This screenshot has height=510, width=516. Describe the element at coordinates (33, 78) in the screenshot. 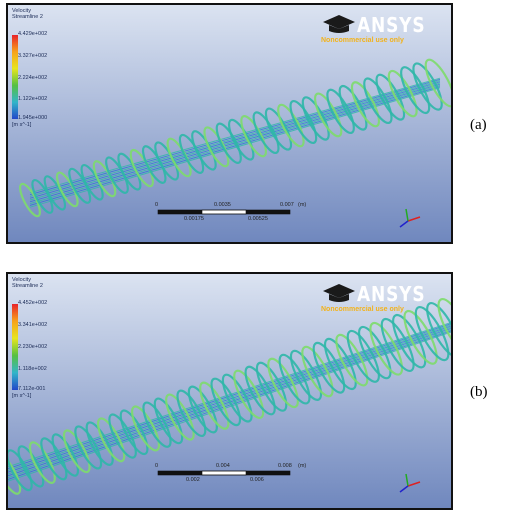

I see `legend-value: 2.224e+002` at that location.